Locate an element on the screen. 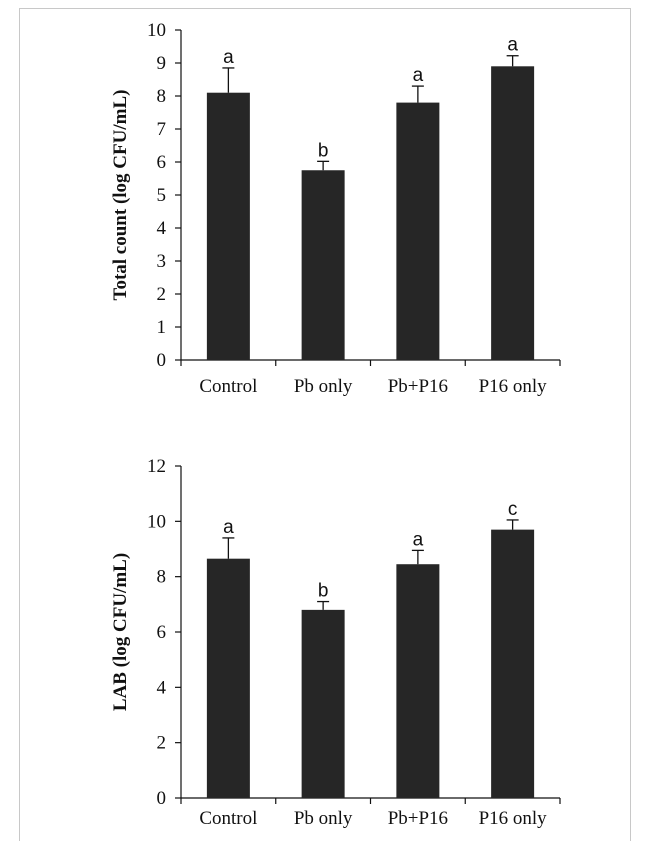 This screenshot has width=650, height=841. y-axis-label: Total count (log CFU/mL) is located at coordinates (120, 195).